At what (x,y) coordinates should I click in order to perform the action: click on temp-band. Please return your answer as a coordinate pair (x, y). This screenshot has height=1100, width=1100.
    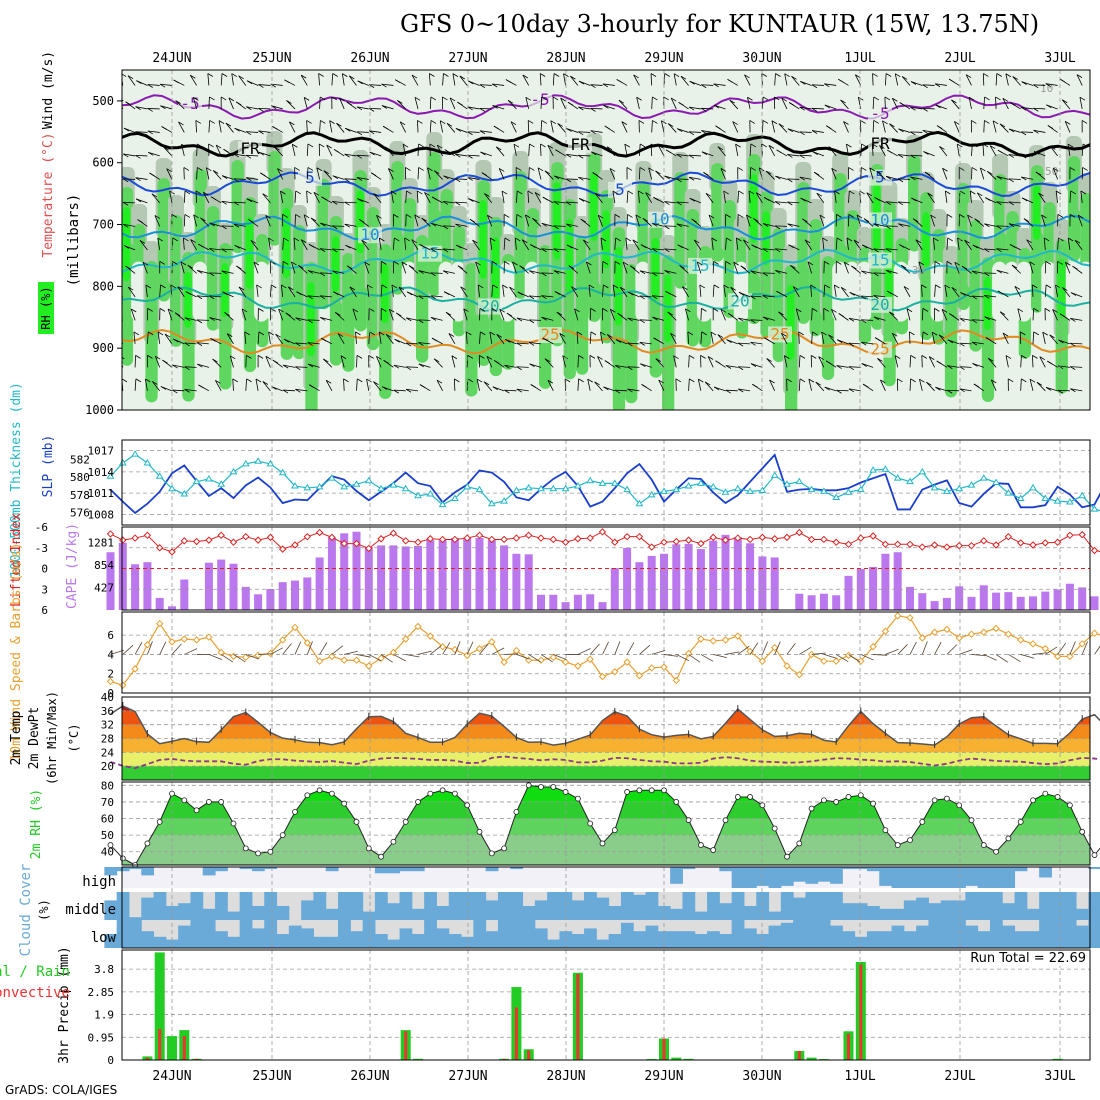
    Looking at the image, I should click on (606, 731).